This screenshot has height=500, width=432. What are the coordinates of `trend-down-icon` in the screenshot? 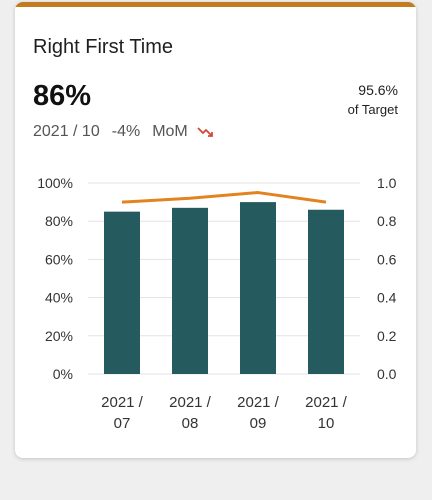 It's located at (206, 132).